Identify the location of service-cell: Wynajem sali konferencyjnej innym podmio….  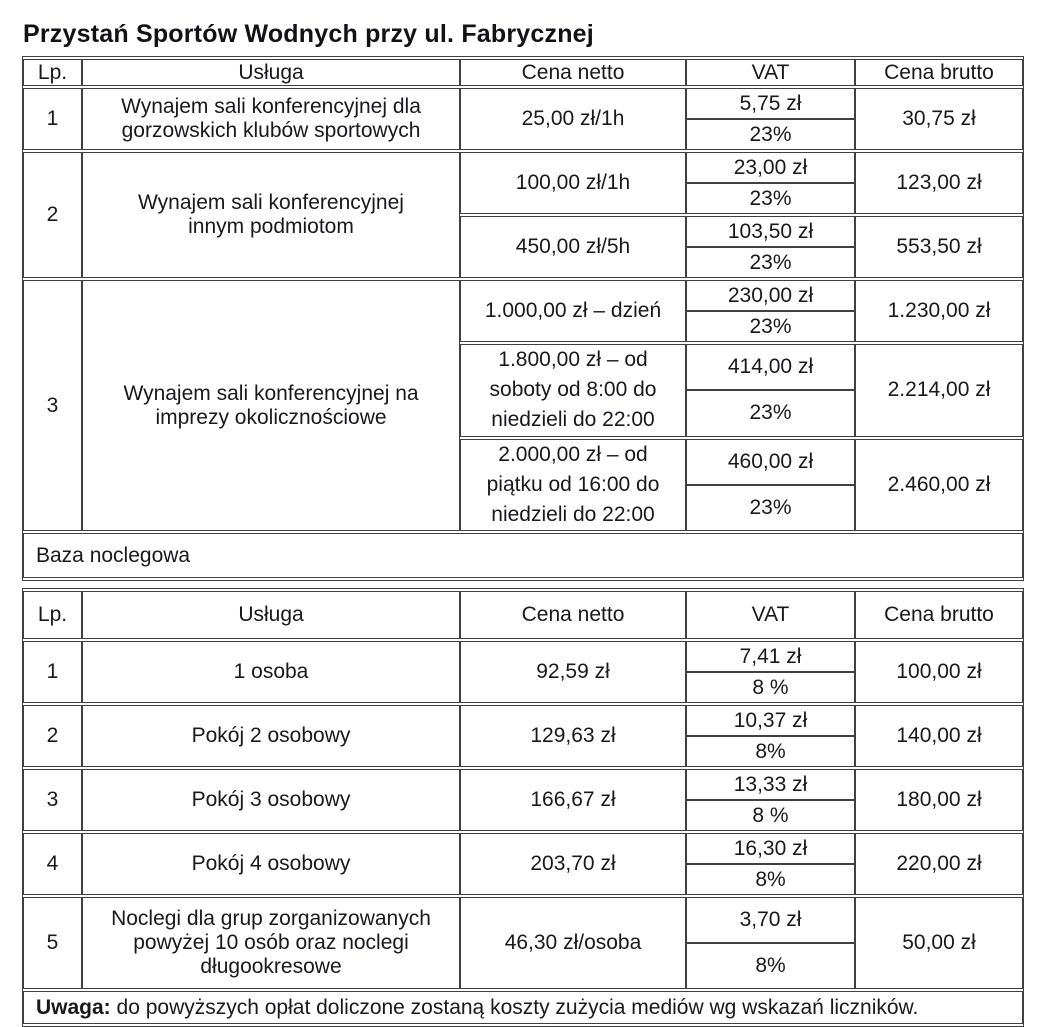
(271, 215).